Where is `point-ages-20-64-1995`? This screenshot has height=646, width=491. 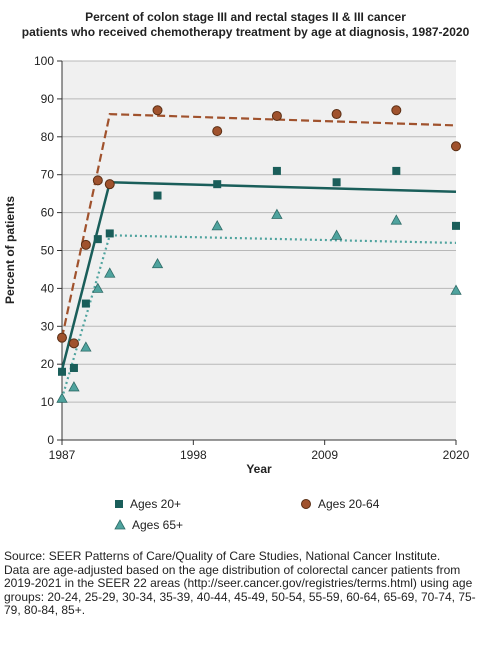 point-ages-20-64-1995 is located at coordinates (157, 110).